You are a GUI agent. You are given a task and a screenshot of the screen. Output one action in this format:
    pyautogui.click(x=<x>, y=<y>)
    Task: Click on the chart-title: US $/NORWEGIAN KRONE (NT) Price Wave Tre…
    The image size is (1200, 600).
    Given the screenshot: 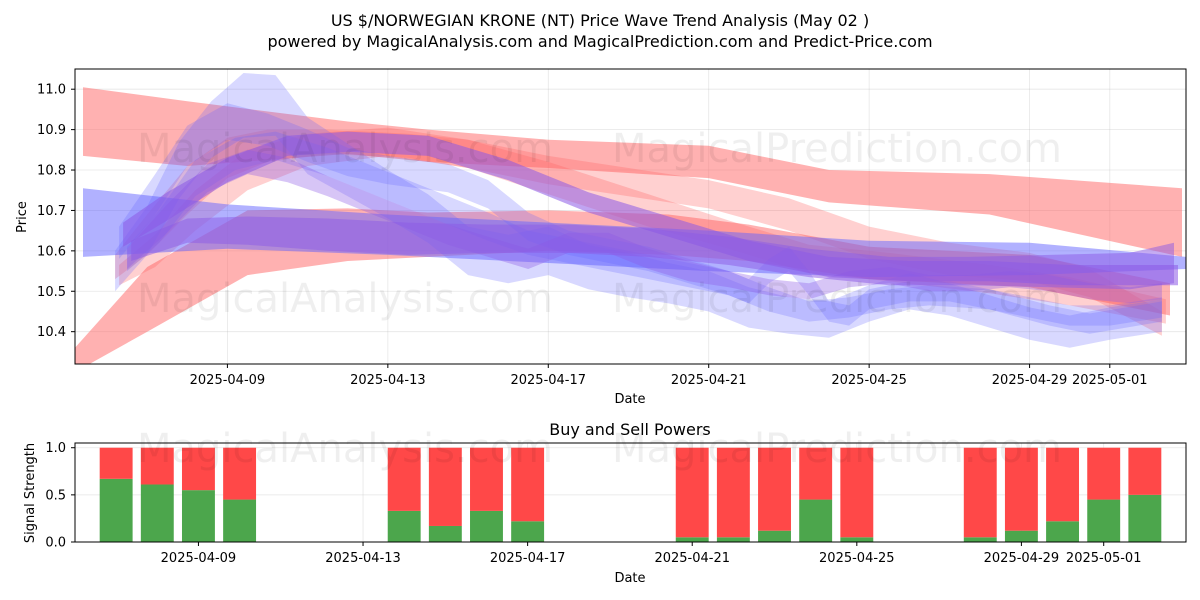 What is the action you would take?
    pyautogui.click(x=600, y=20)
    